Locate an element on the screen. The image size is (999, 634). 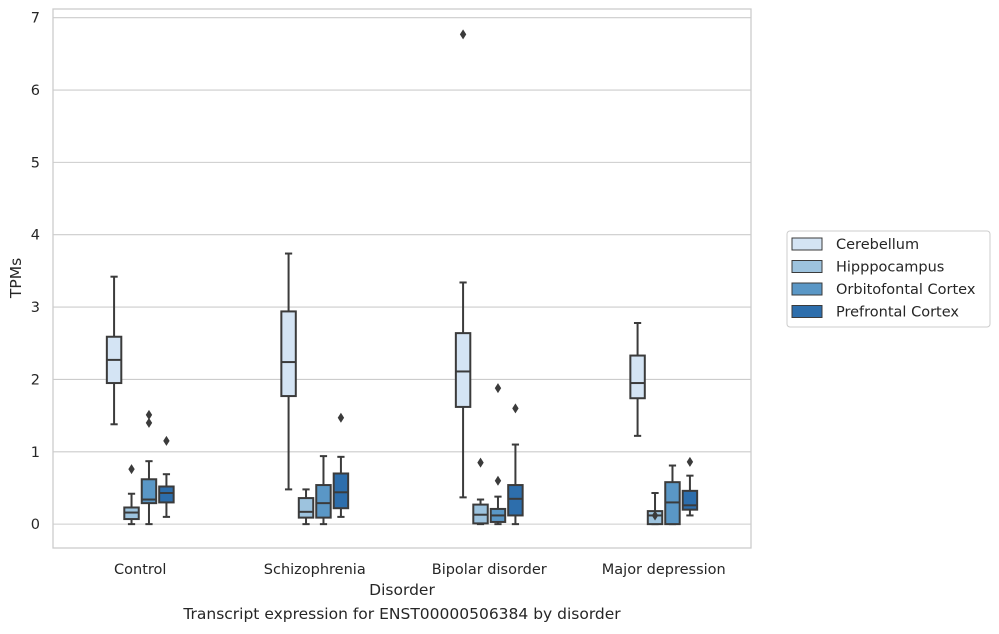
y-tick-label: 2 is located at coordinates (35, 380).